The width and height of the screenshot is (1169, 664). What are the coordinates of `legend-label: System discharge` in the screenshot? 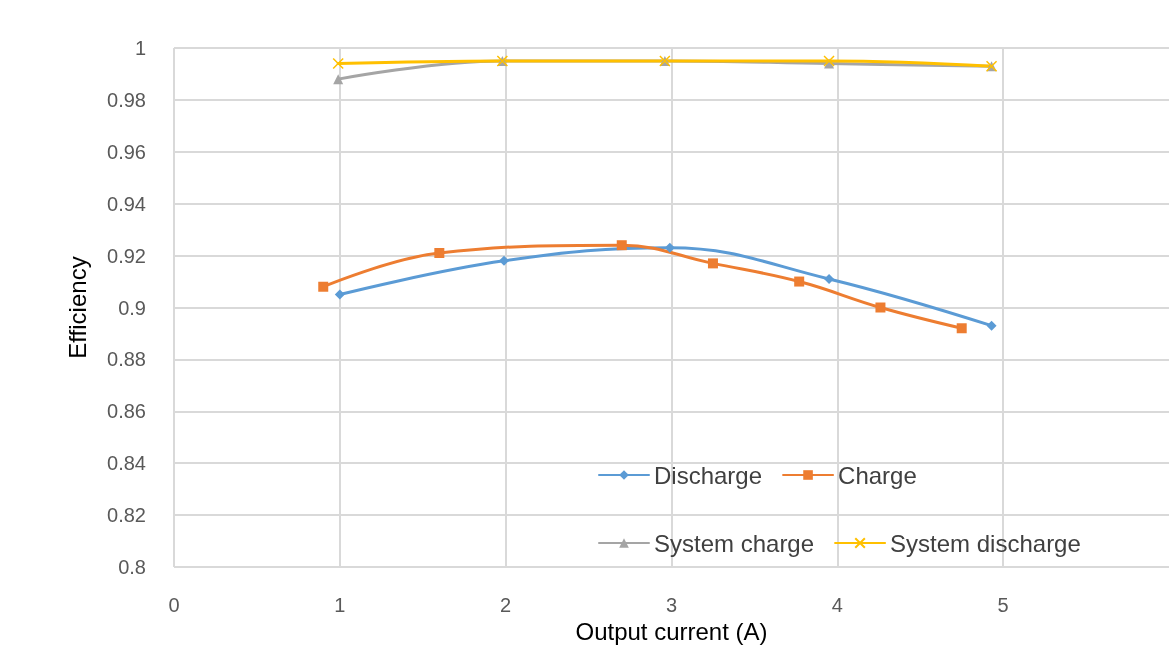 It's located at (985, 543).